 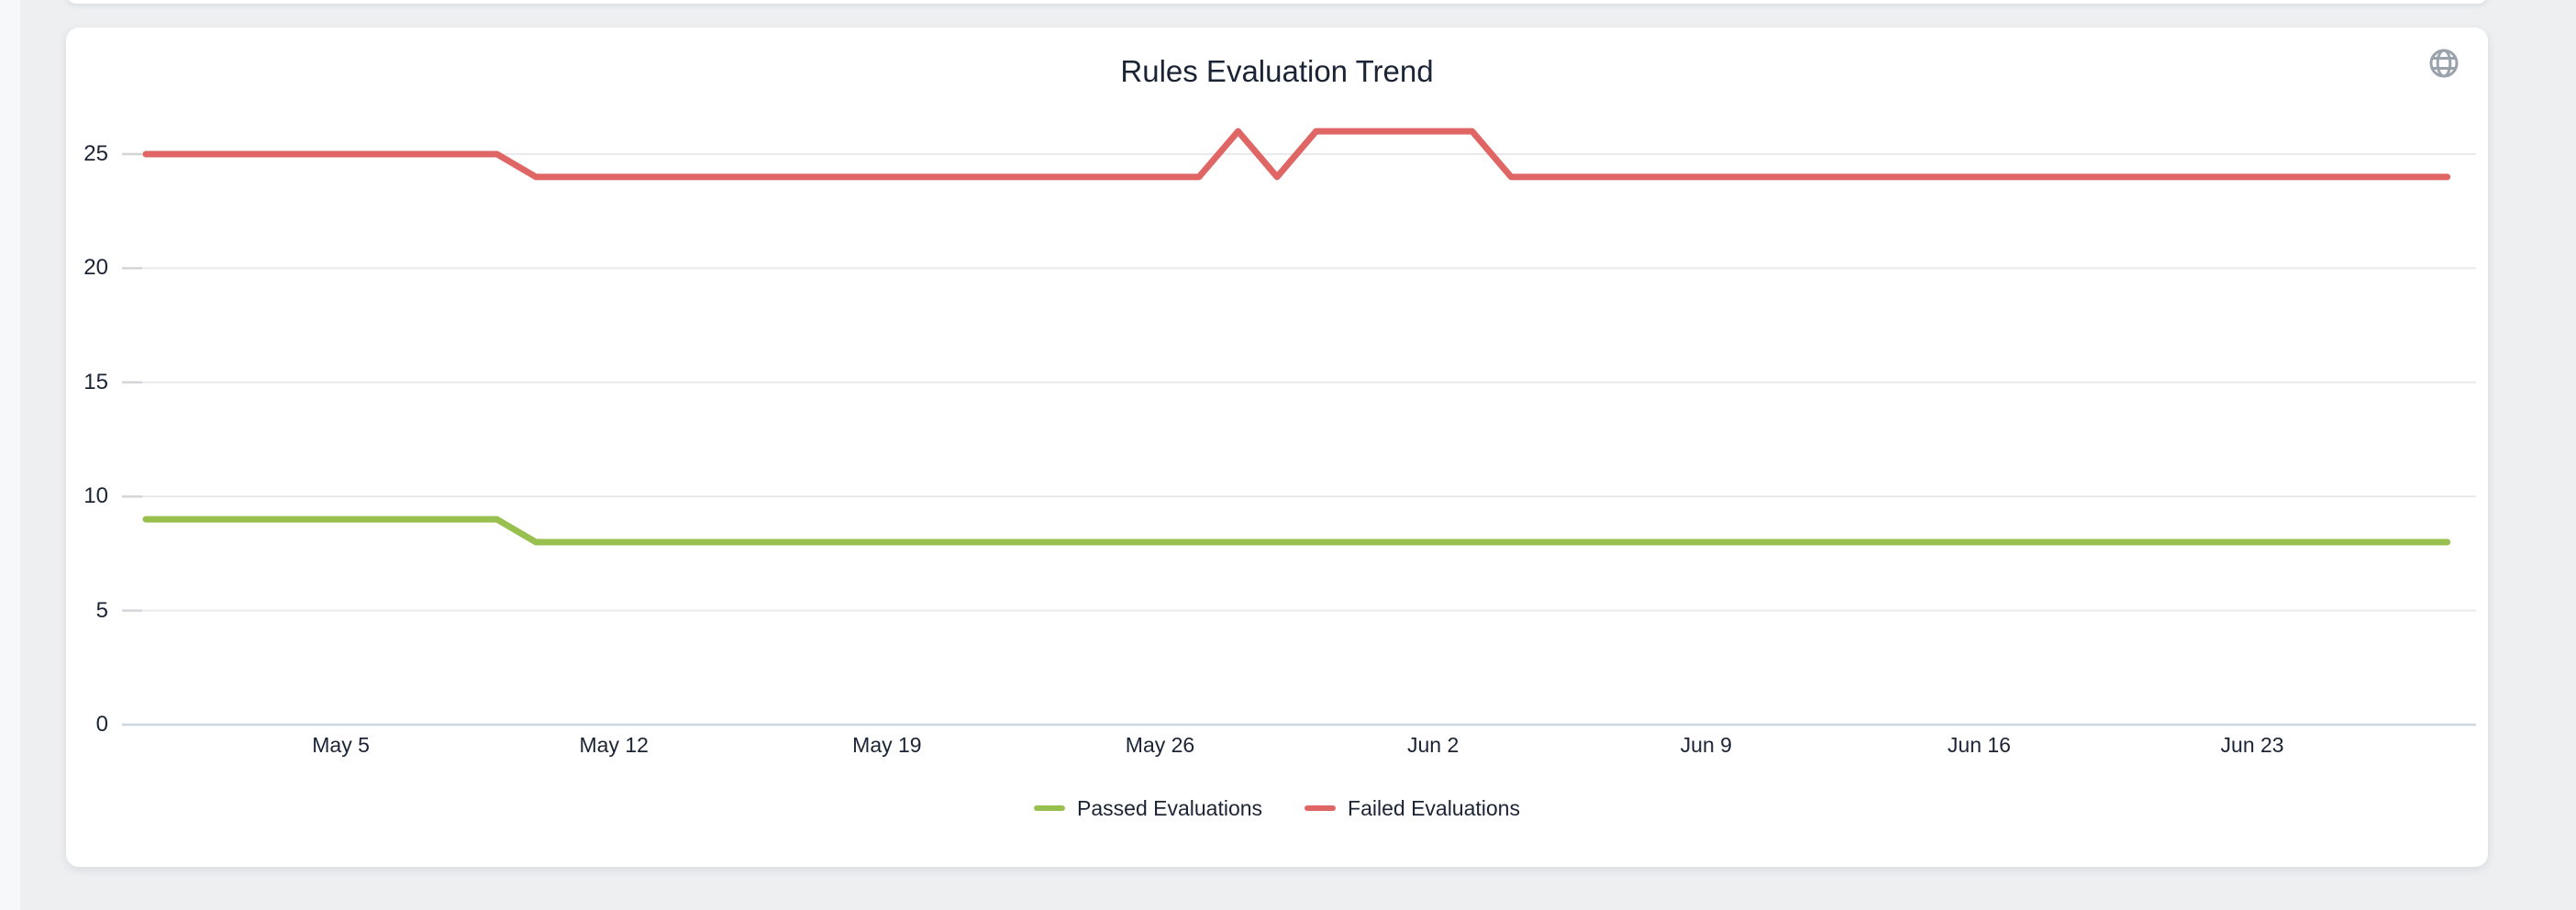 What do you see at coordinates (2252, 745) in the screenshot?
I see `x-axis-tick-label: Jun 23` at bounding box center [2252, 745].